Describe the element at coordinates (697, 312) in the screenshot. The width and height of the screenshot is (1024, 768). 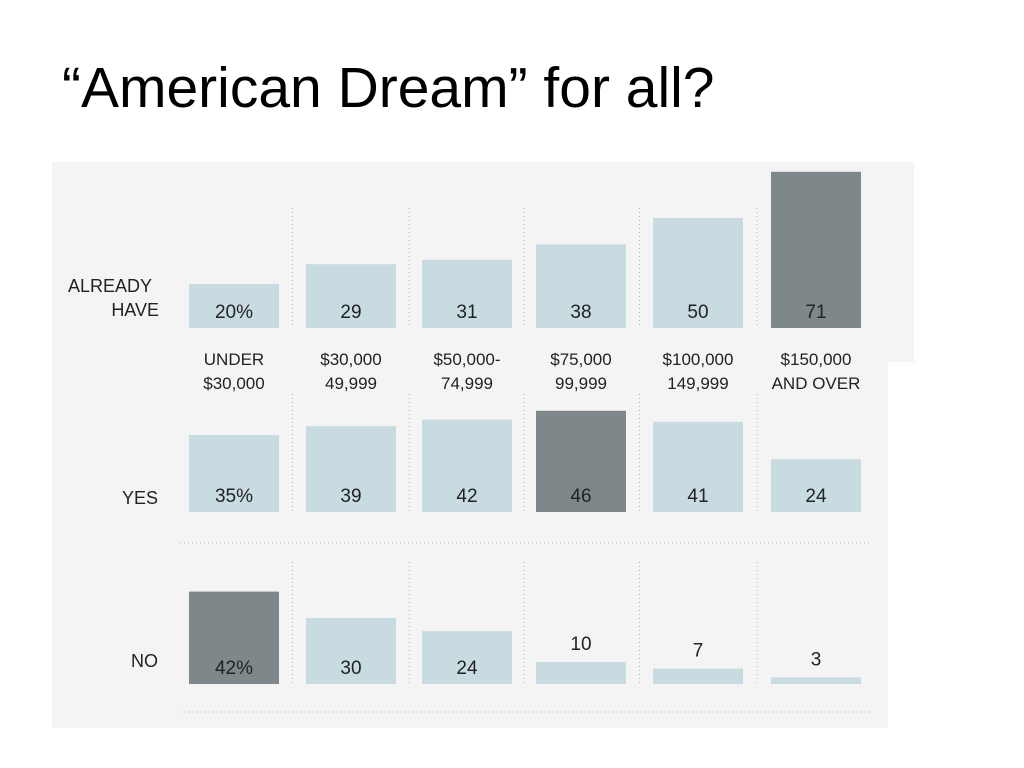
I see `data-label: 50` at that location.